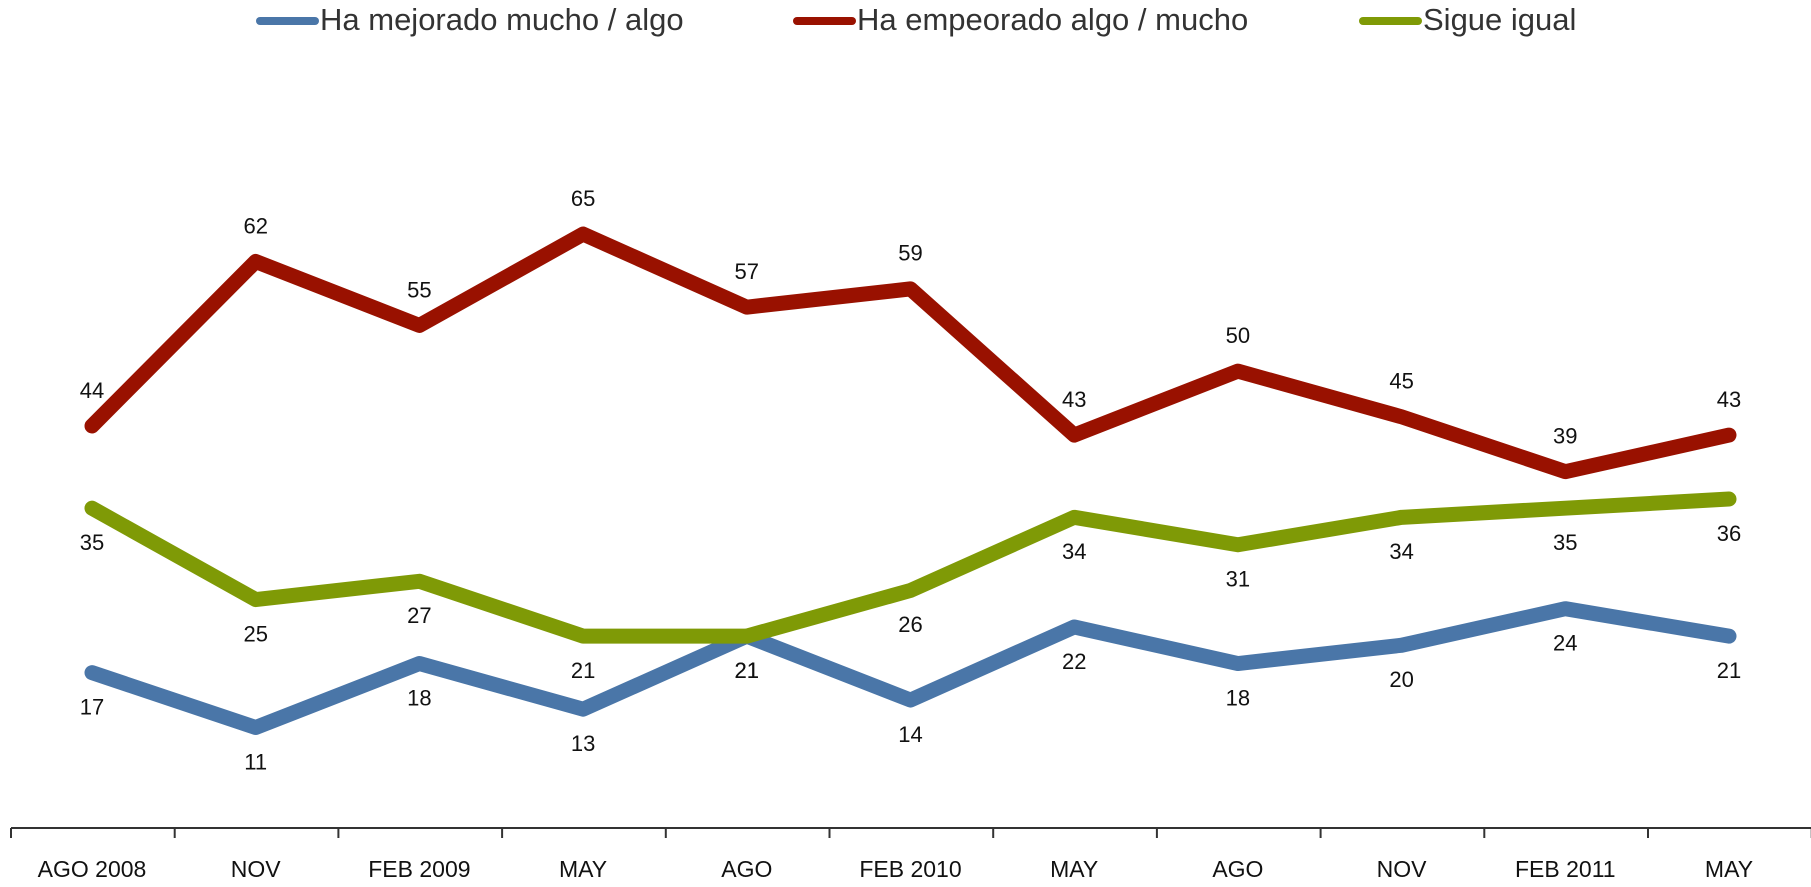 The image size is (1811, 887). What do you see at coordinates (1499, 19) in the screenshot?
I see `legend-label: Sigue igual` at bounding box center [1499, 19].